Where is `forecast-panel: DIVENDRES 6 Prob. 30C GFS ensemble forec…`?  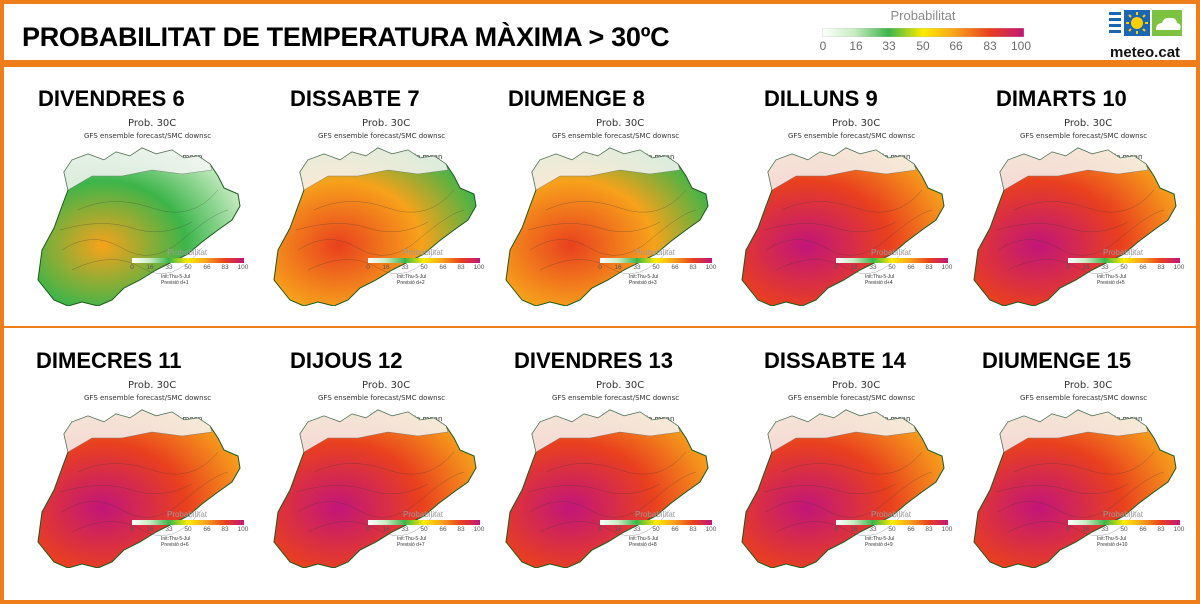
forecast-panel: DIVENDRES 6 Prob. 30C GFS ensemble forec… is located at coordinates (150, 214).